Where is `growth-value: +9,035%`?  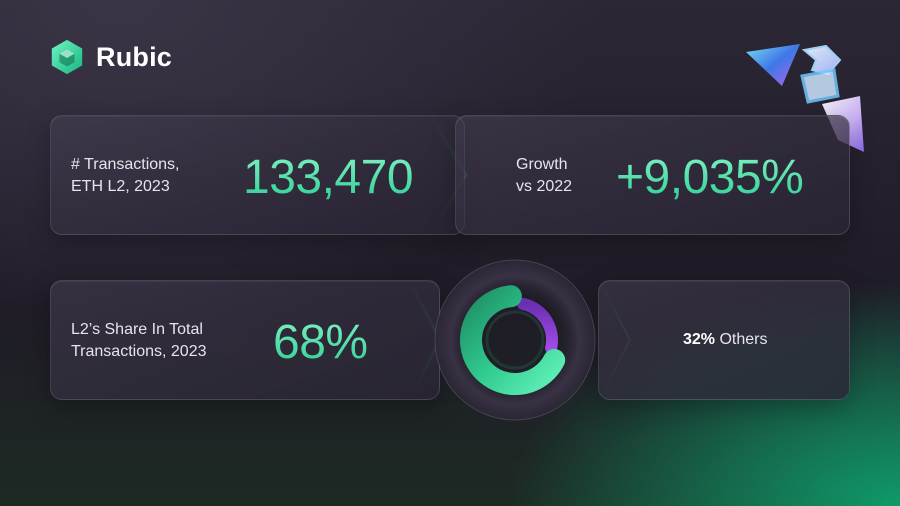 growth-value: +9,035% is located at coordinates (710, 177).